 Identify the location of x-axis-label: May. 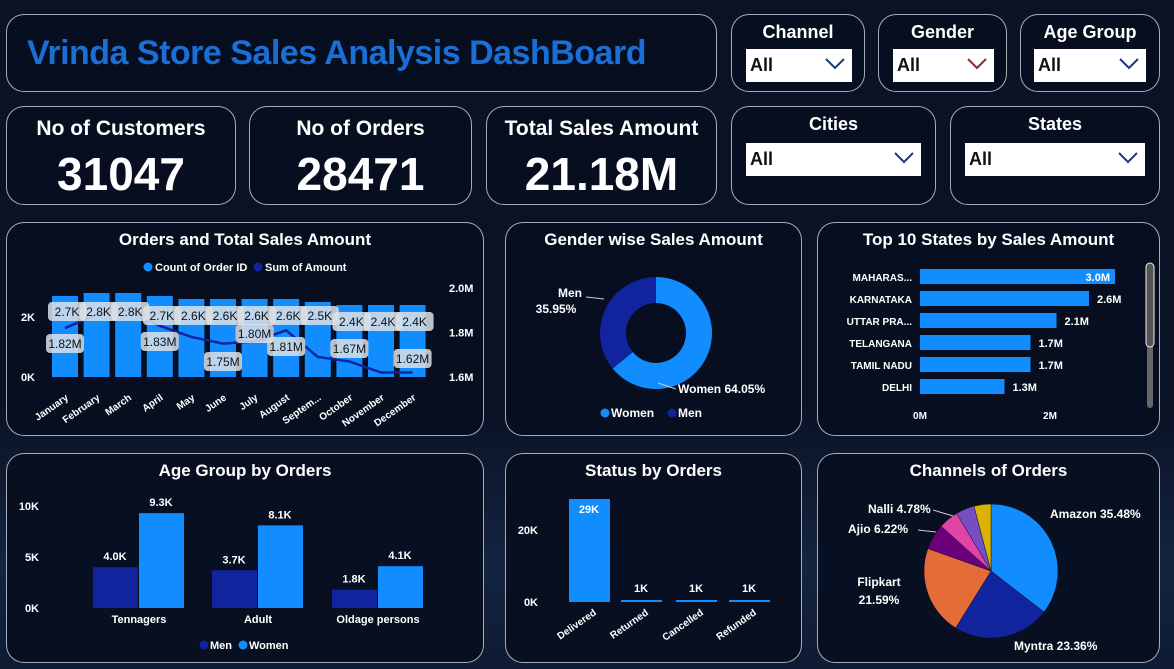
(186, 402).